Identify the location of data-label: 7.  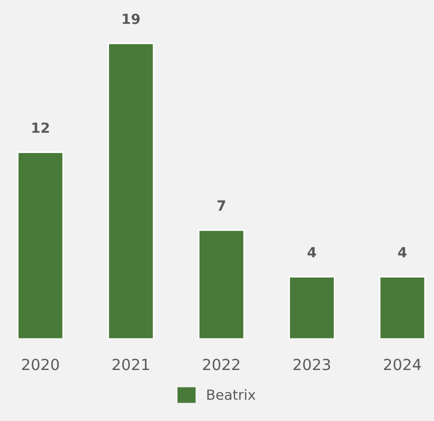
(221, 205).